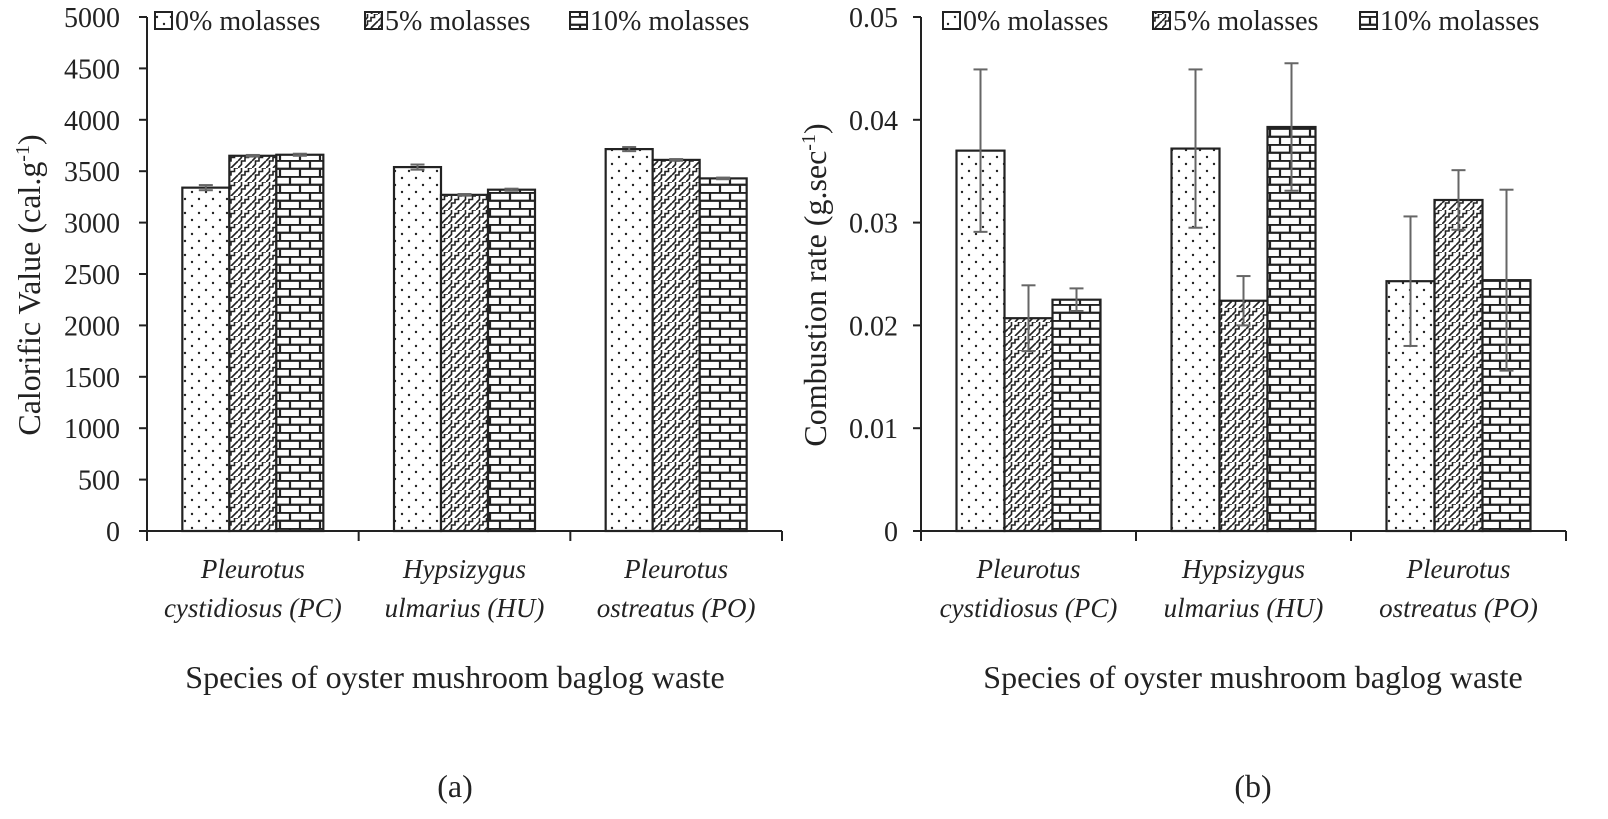  I want to click on y-tick-label: 0.05, so click(873, 18).